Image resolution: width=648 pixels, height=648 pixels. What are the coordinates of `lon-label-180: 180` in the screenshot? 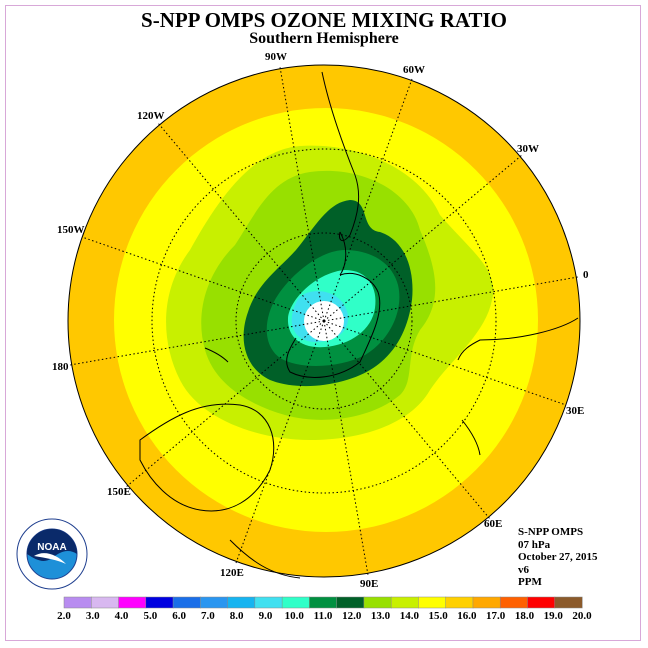 It's located at (60, 367).